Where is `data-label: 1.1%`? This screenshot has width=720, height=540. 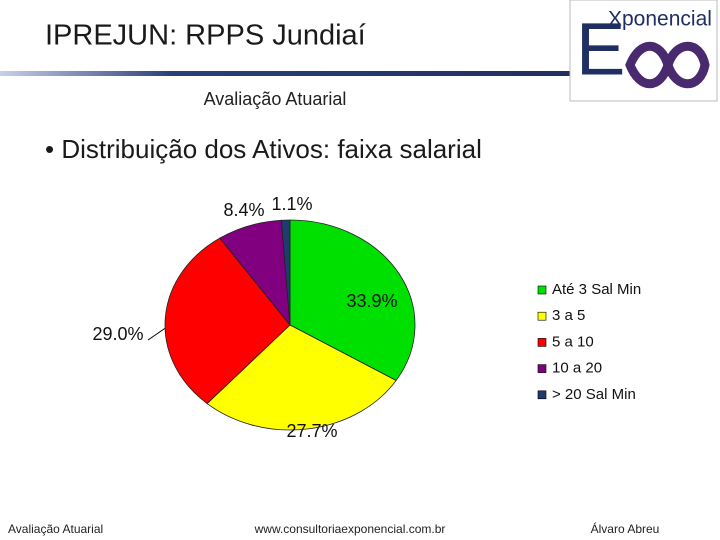 data-label: 1.1% is located at coordinates (291, 204).